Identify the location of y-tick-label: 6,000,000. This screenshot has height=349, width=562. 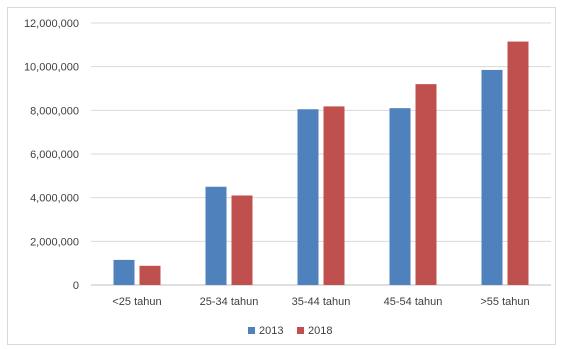
(54, 155).